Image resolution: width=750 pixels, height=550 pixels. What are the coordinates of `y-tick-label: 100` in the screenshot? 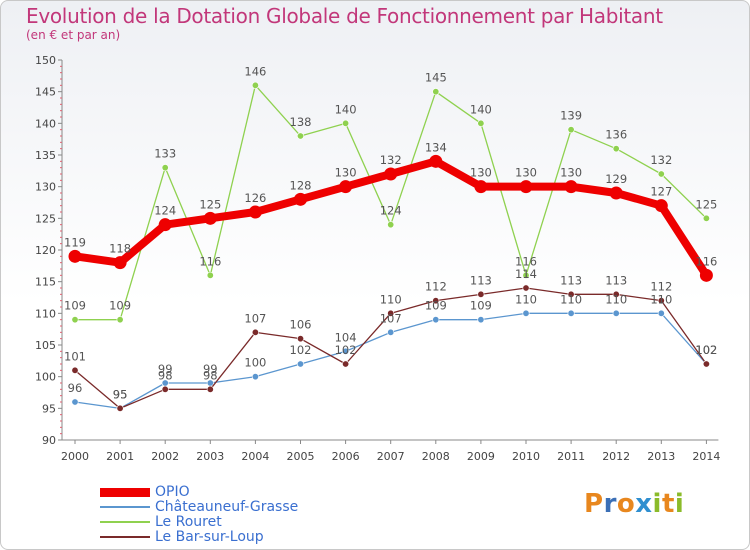 It's located at (45, 377).